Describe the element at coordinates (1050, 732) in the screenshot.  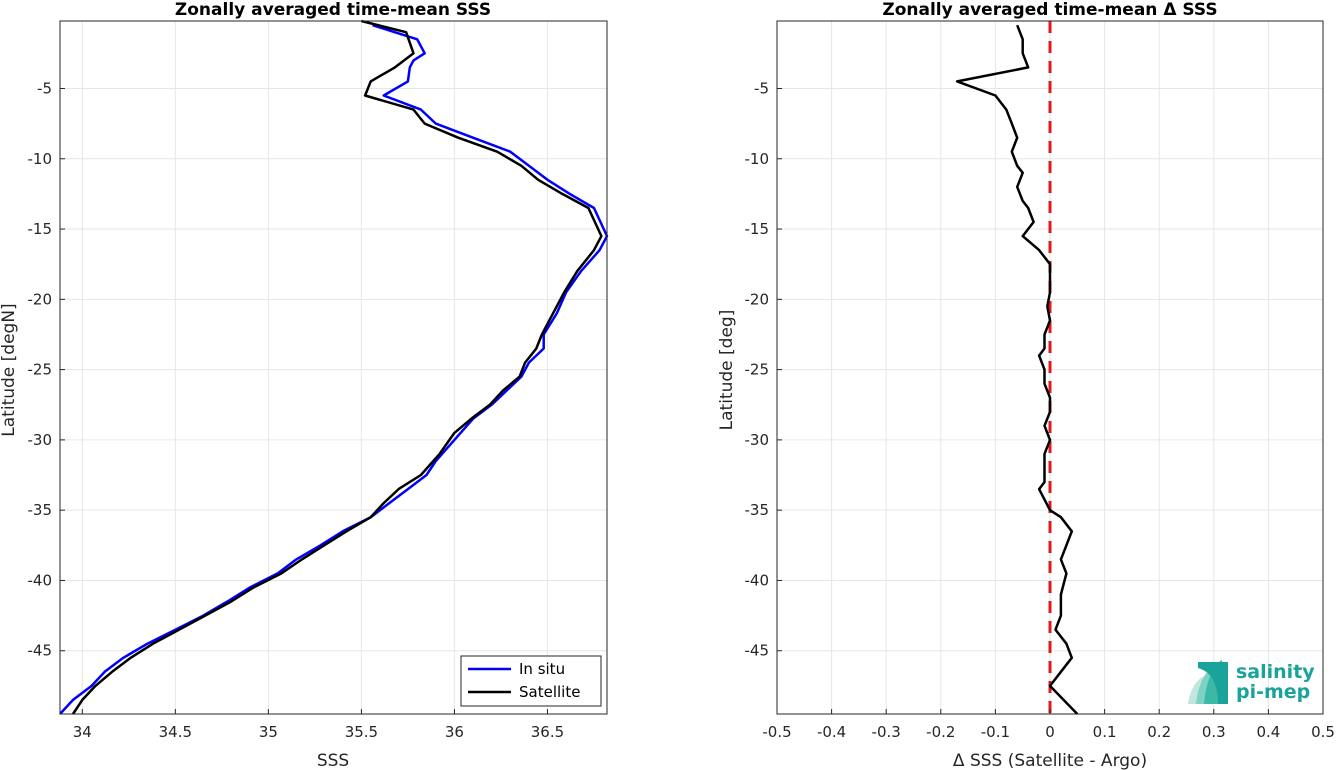
I see `x-tick-label: 0` at that location.